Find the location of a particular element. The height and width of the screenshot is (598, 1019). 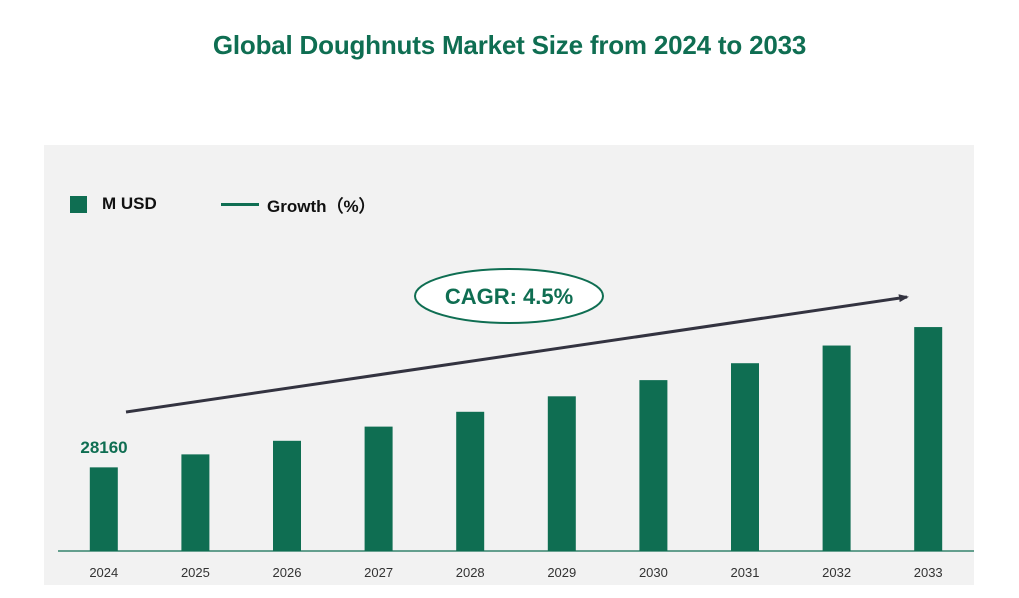

x-tick-2032: 2032 is located at coordinates (836, 572).